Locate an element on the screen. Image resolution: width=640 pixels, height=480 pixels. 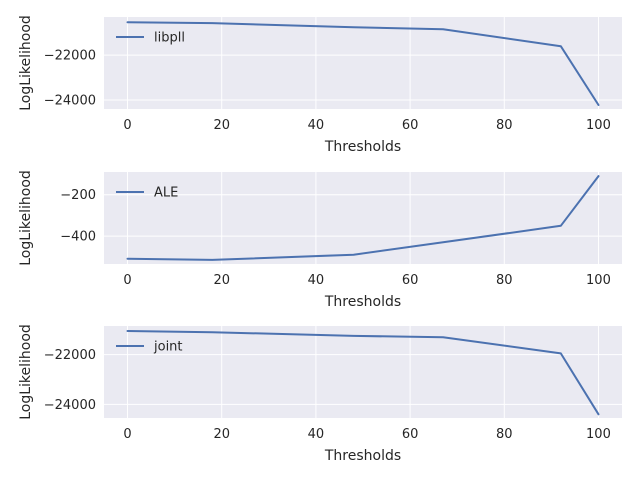
series-line-ale is located at coordinates (363, 218).